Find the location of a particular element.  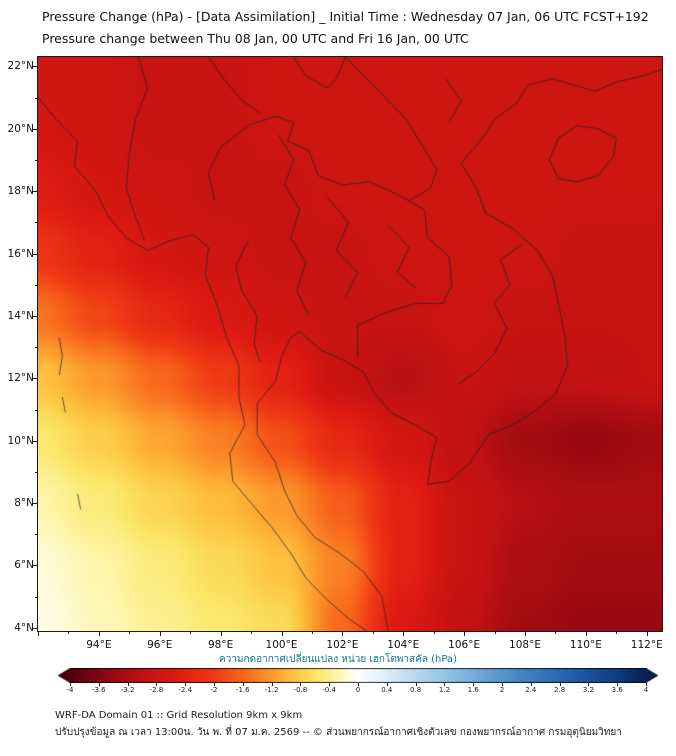

colorbar-tick-label: 3.2 is located at coordinates (588, 690).